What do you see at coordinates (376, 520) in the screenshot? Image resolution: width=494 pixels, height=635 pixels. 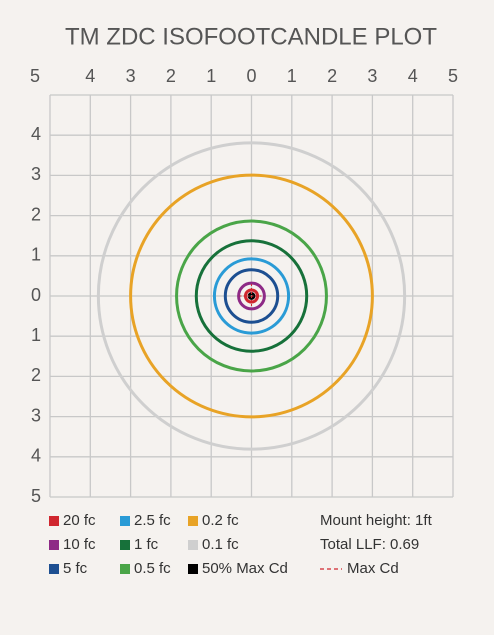 I see `annotation: Mount height: 1ft` at bounding box center [376, 520].